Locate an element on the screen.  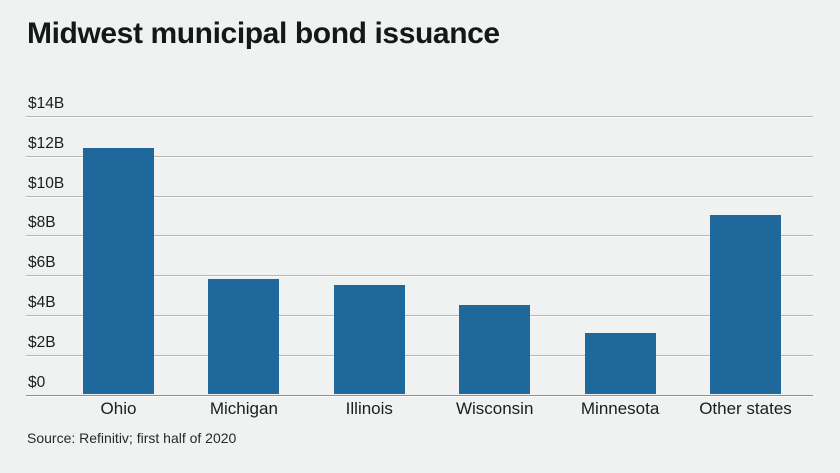
x-axis-tick-label: Illinois is located at coordinates (369, 408).